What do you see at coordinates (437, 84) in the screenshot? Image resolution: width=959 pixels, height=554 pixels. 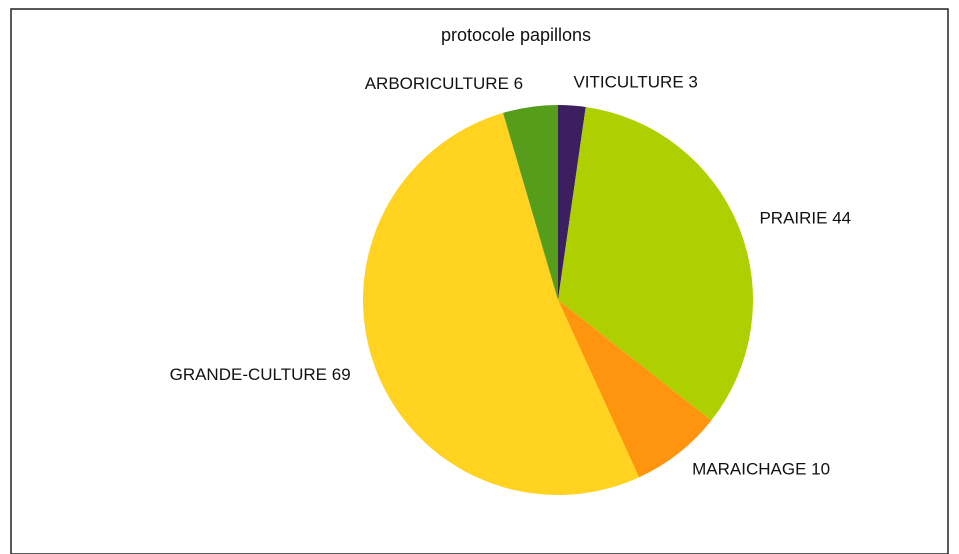 I see `slice-category: ARBORICULTURE` at bounding box center [437, 84].